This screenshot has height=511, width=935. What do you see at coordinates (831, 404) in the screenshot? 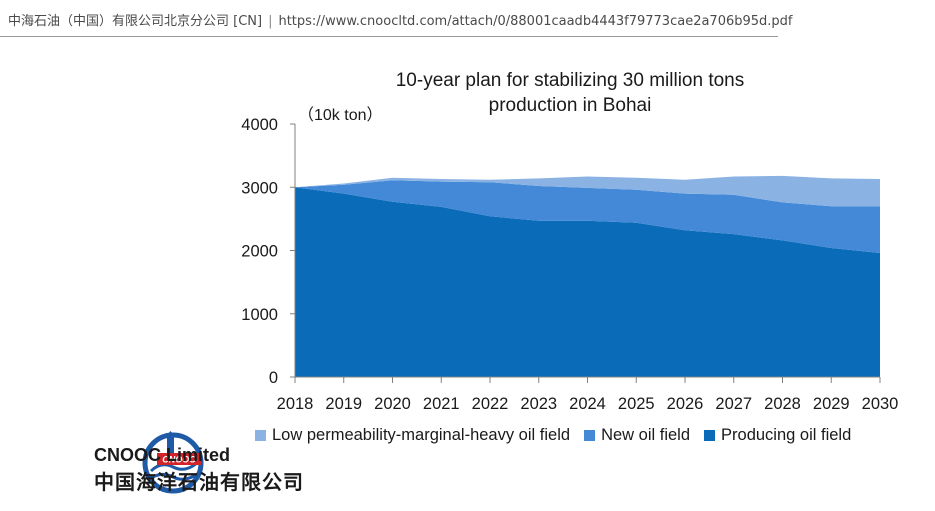
I see `x-tick-label: 2029` at bounding box center [831, 404].